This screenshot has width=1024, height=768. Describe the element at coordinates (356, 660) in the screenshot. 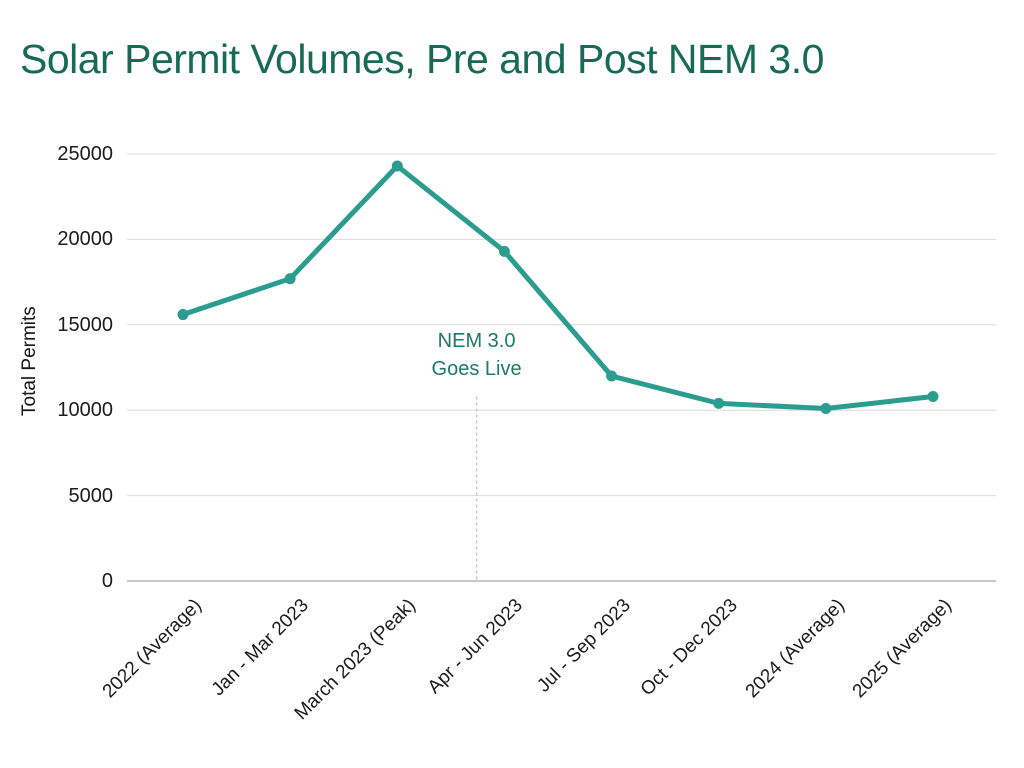

I see `x-tick-label: March 2023 (Peak)` at that location.